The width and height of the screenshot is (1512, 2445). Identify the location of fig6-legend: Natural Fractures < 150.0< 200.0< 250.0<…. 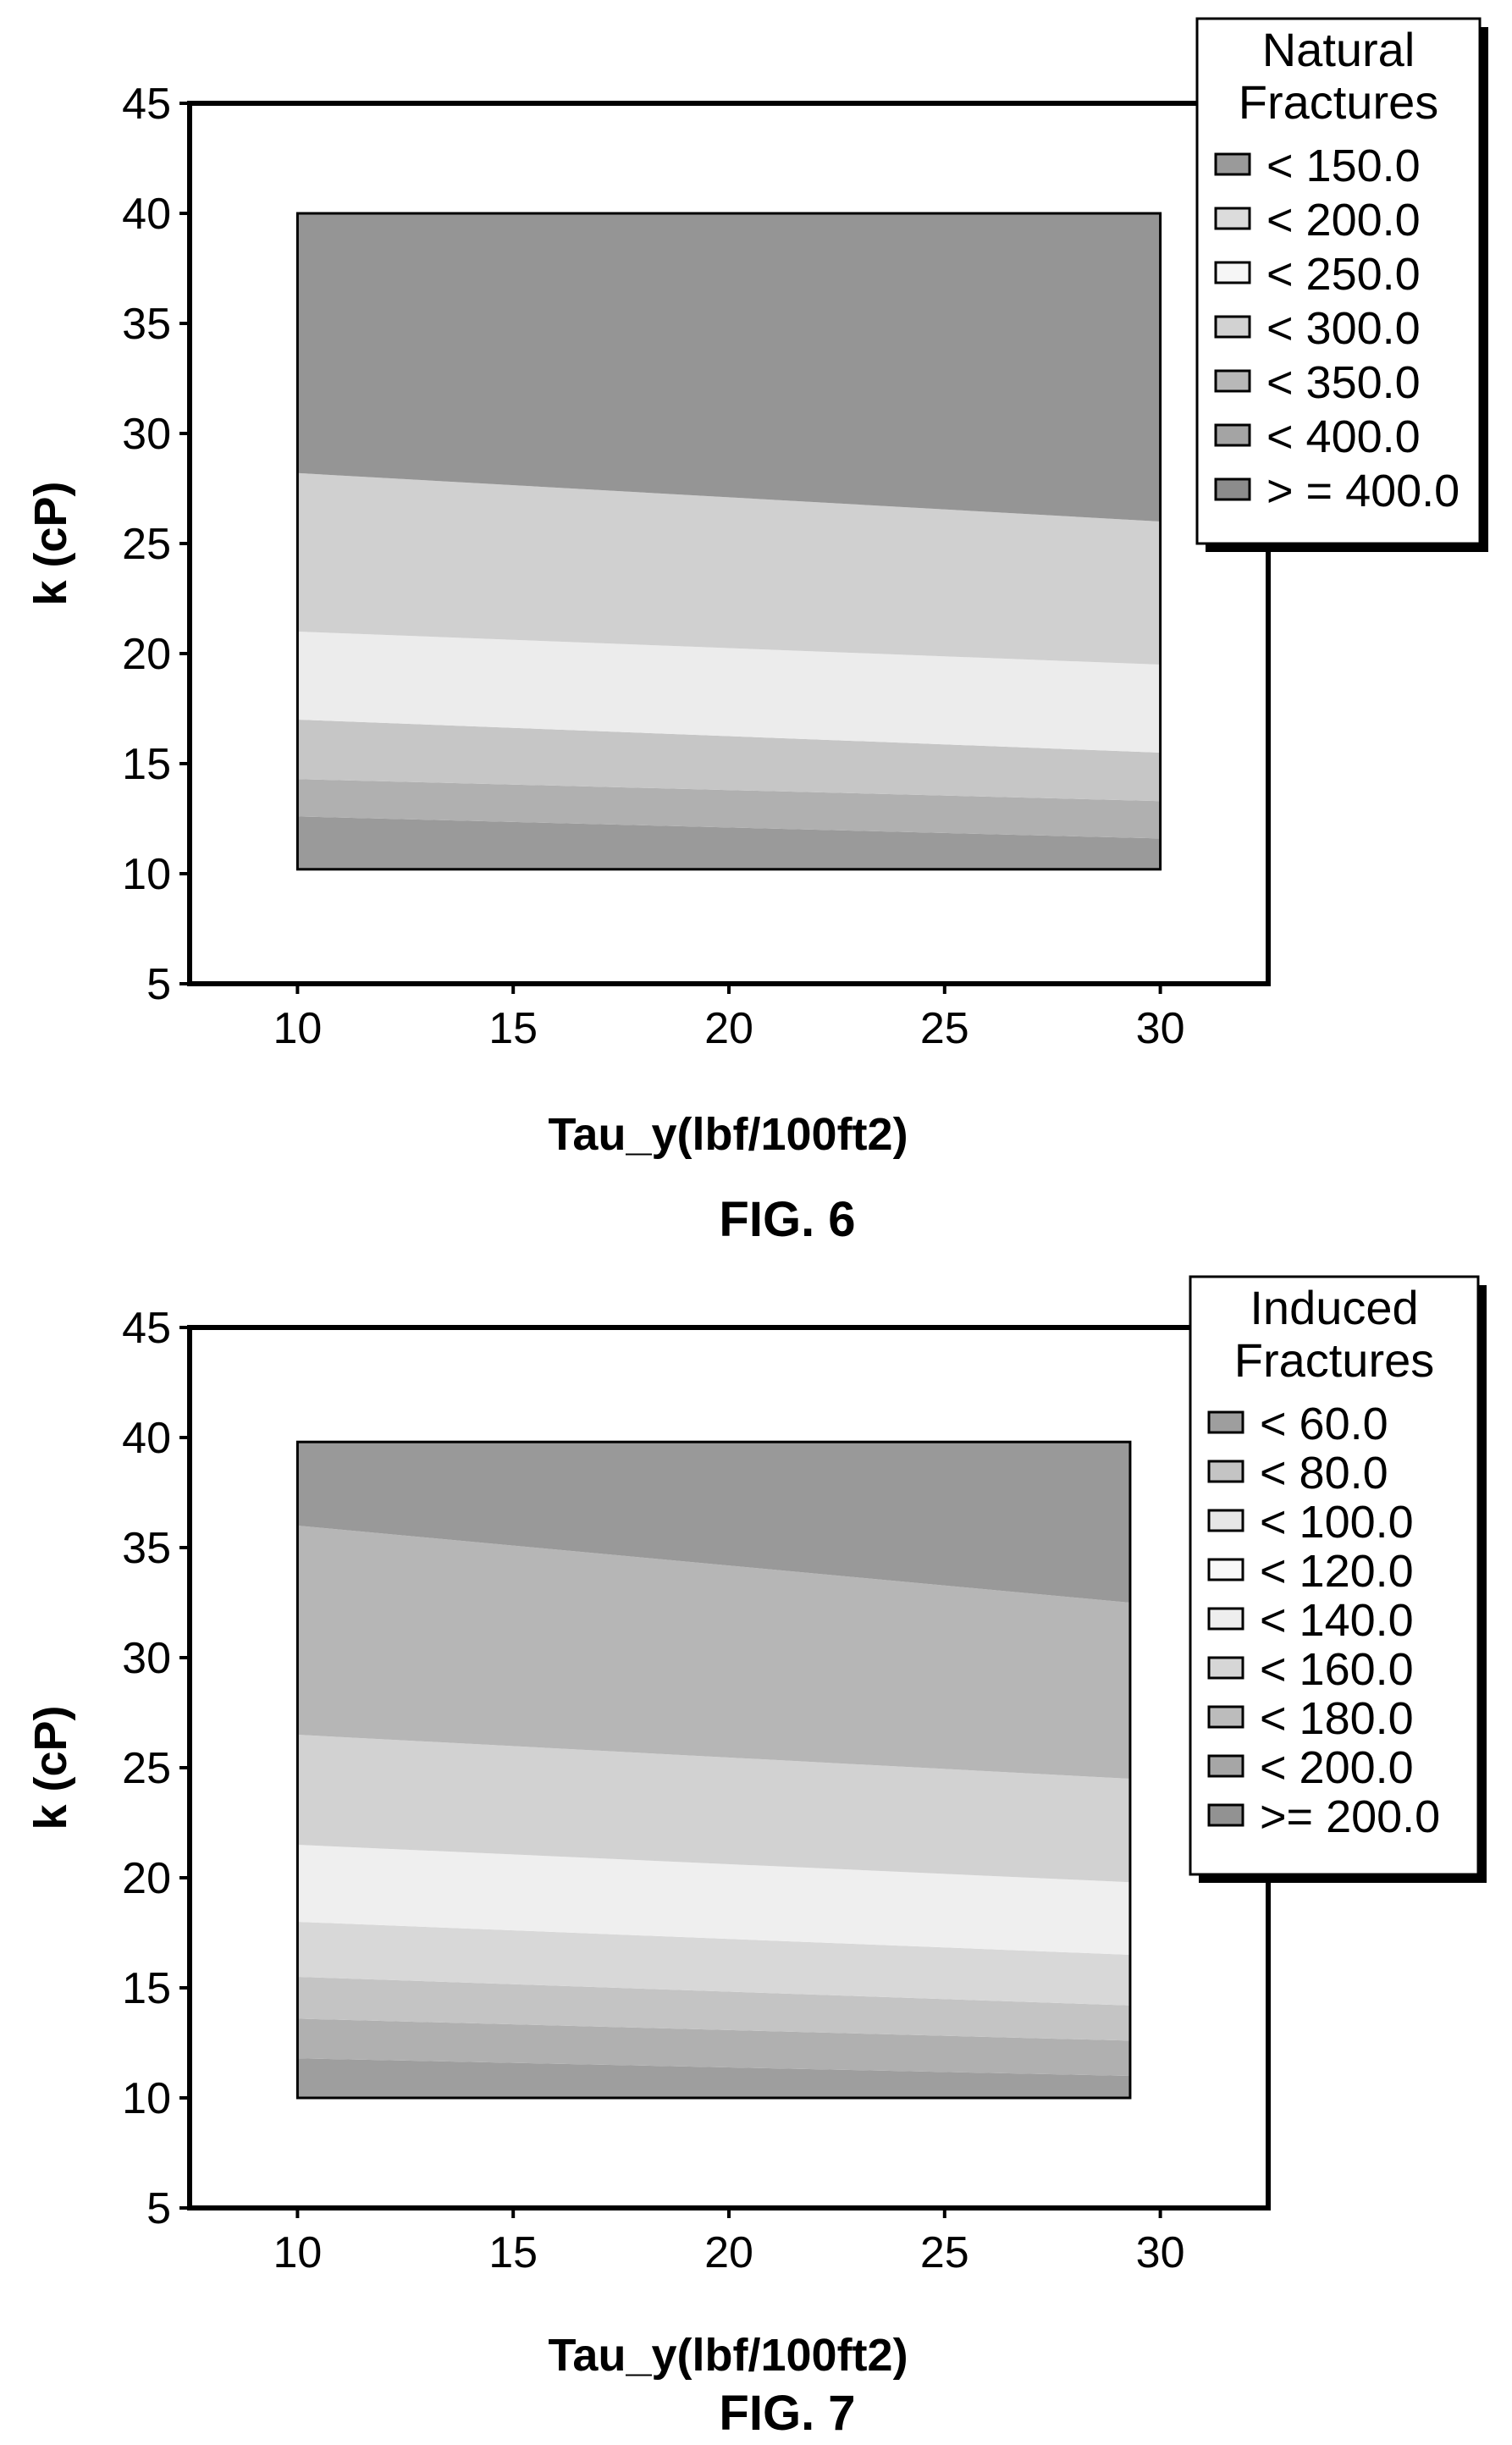
(1341, 284).